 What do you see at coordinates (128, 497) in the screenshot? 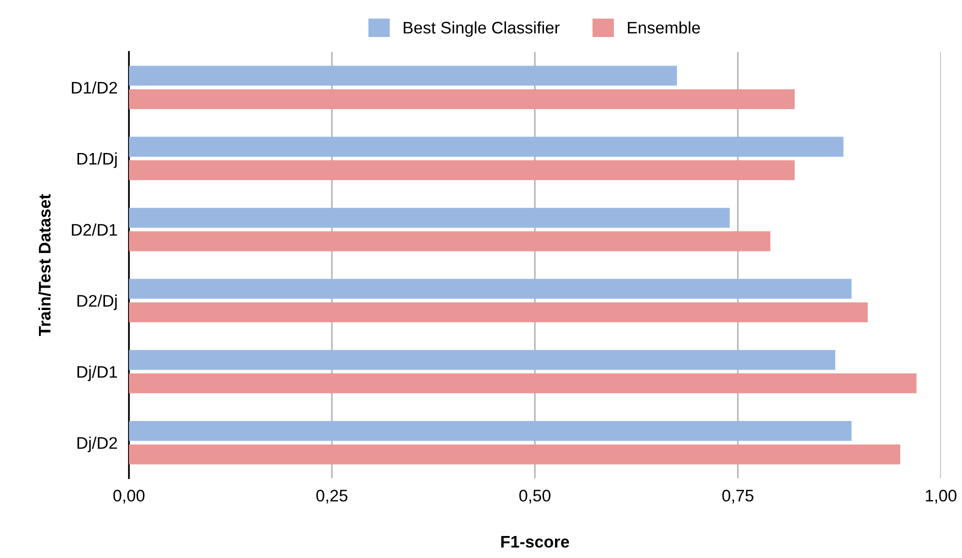
I see `x-tick-label: 0,00` at bounding box center [128, 497].